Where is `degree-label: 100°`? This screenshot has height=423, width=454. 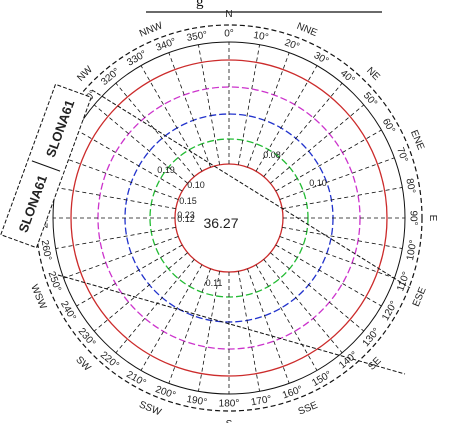 degree-label: 100° is located at coordinates (412, 250).